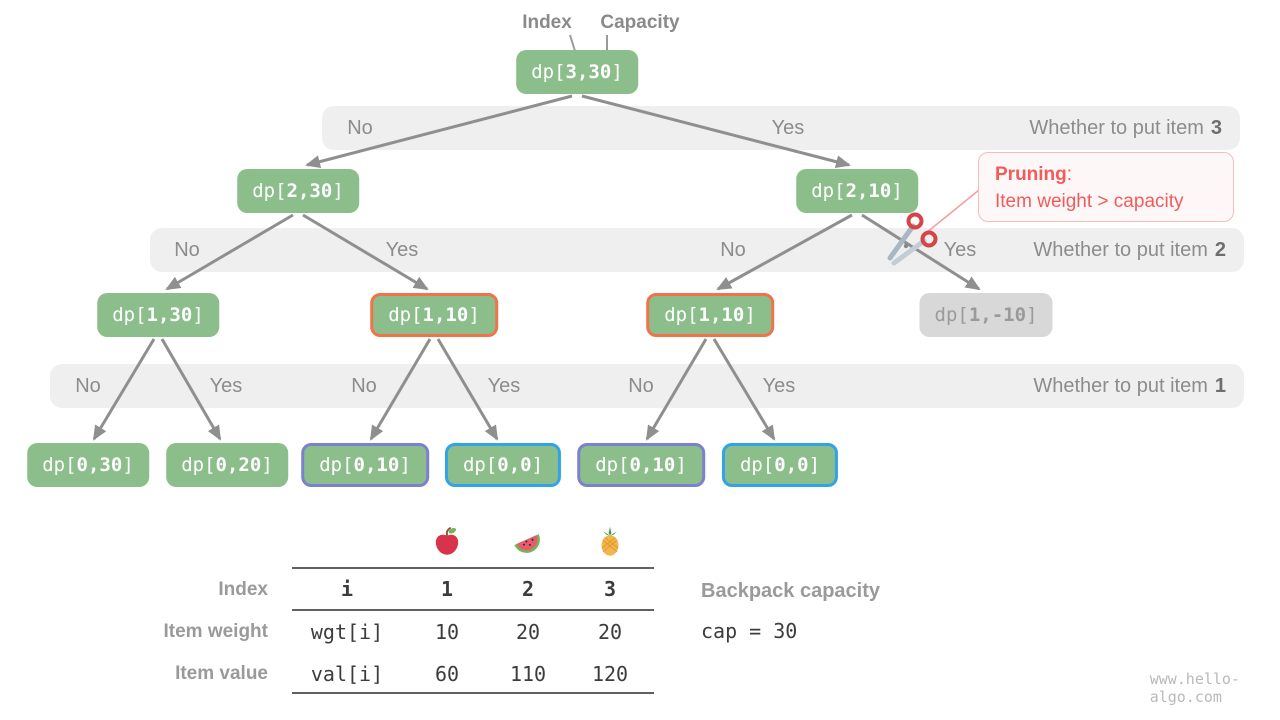 The image size is (1280, 720). I want to click on pineapple-icon, so click(610, 541).